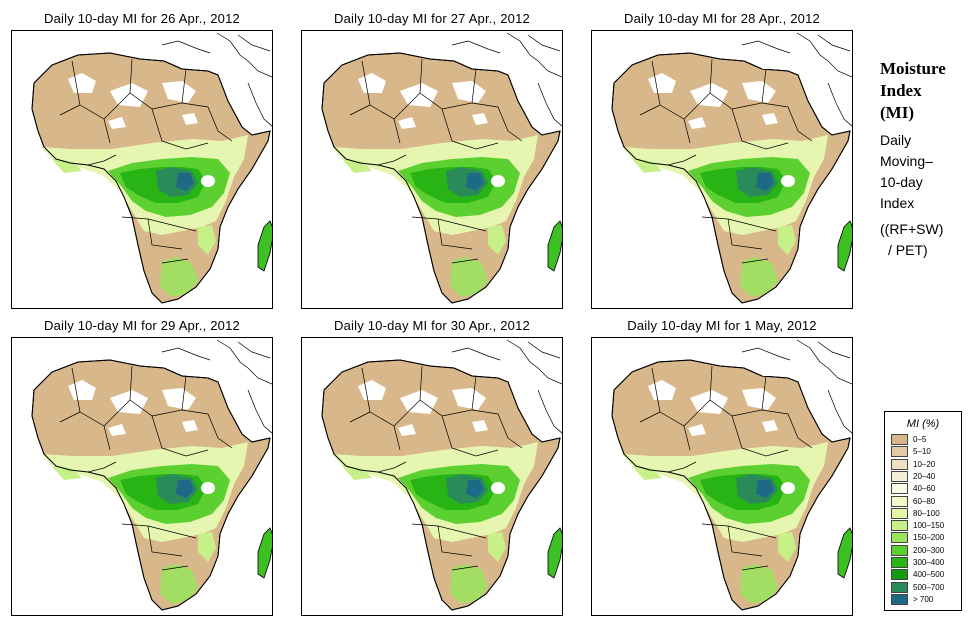 This screenshot has height=626, width=974. What do you see at coordinates (432, 18) in the screenshot?
I see `panel-title: Daily 10-day MI for 27 Apr., 2012` at bounding box center [432, 18].